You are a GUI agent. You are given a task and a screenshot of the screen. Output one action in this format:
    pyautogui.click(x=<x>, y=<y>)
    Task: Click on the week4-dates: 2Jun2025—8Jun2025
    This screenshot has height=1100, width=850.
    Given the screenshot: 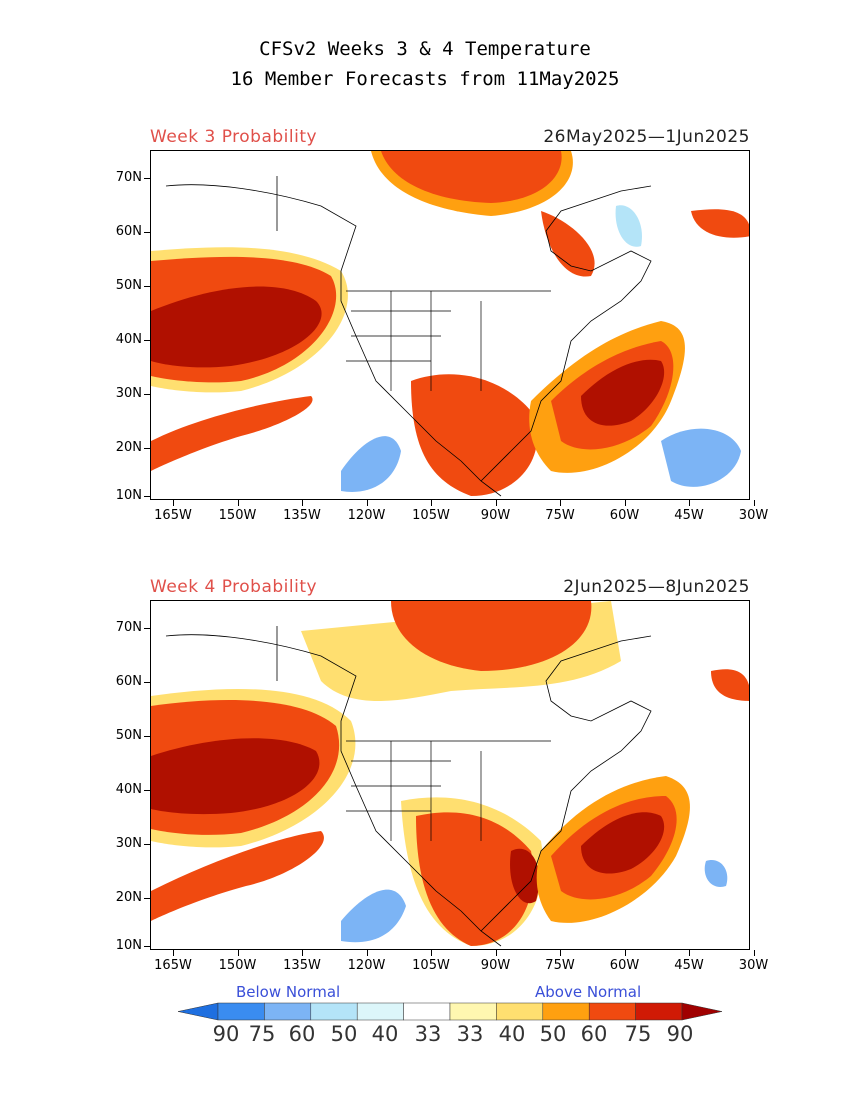 What is the action you would take?
    pyautogui.click(x=656, y=587)
    